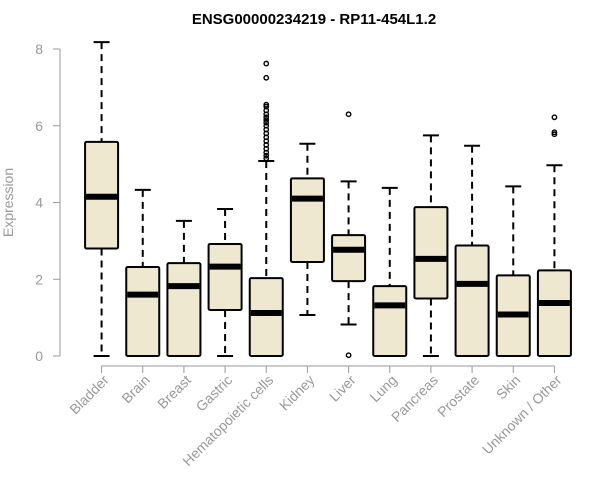 This screenshot has height=500, width=600. Describe the element at coordinates (383, 388) in the screenshot. I see `x-tick-label: Lung` at that location.